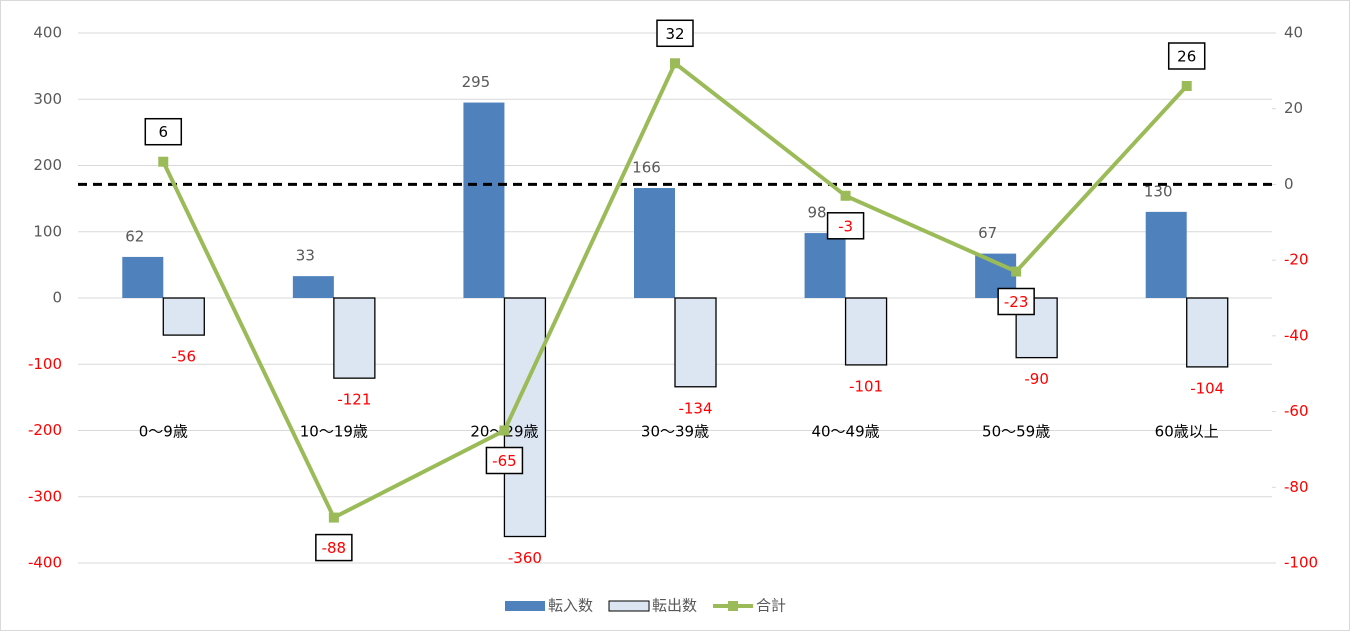 This screenshot has height=636, width=1351. I want to click on y-tick-label: 100, so click(47, 231).